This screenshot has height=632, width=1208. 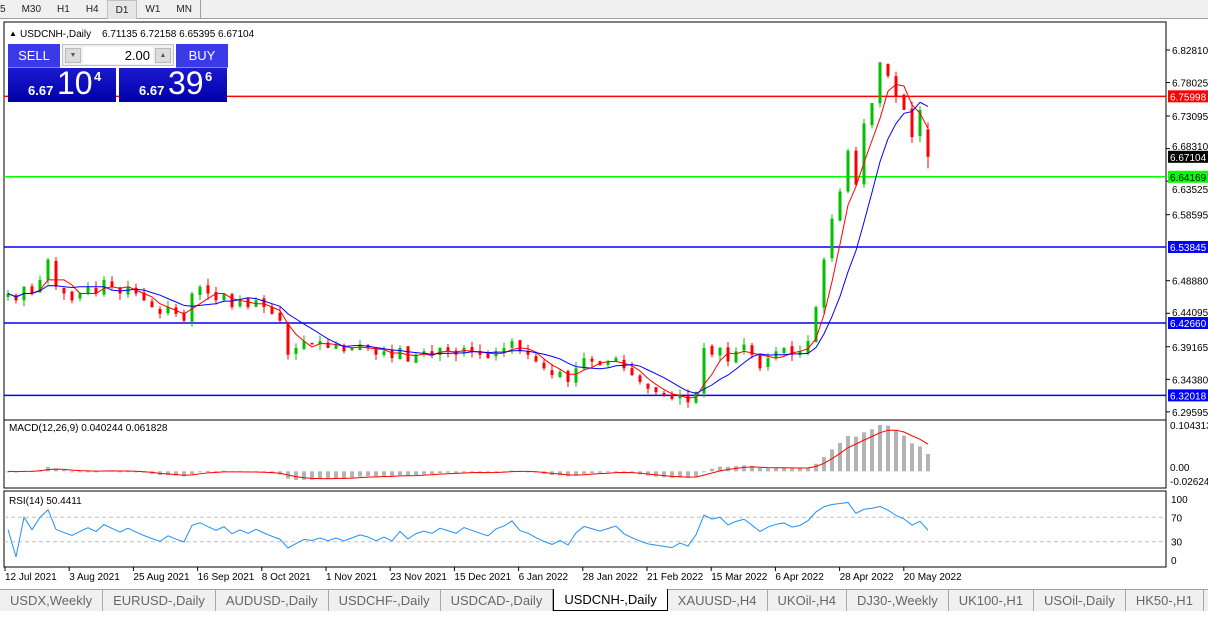 I want to click on timeframe-mn: MN, so click(x=184, y=9).